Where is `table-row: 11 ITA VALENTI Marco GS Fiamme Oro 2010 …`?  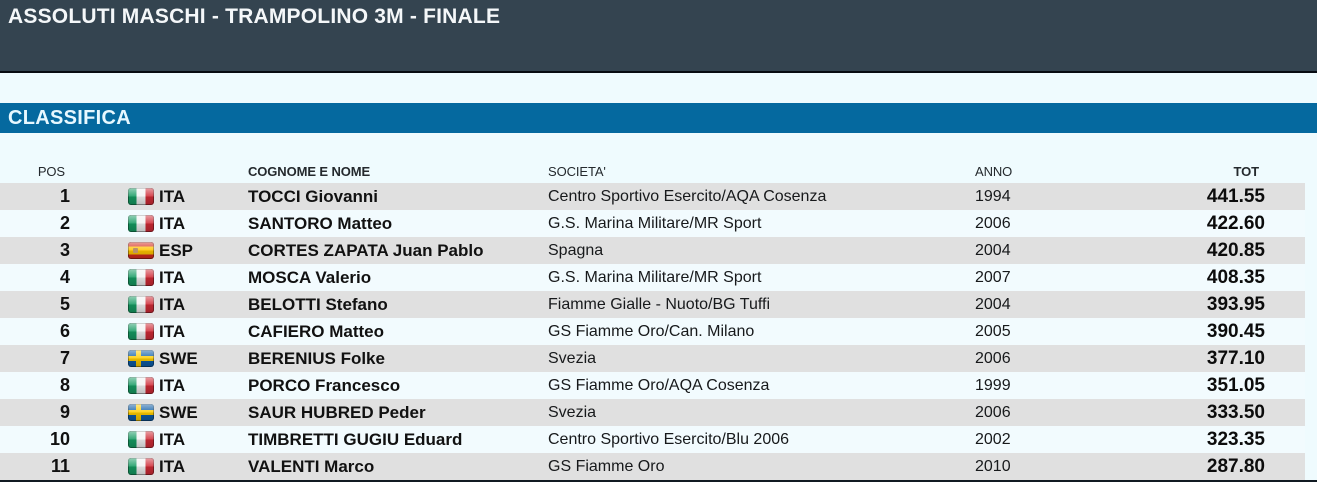 table-row: 11 ITA VALENTI Marco GS Fiamme Oro 2010 … is located at coordinates (652, 466).